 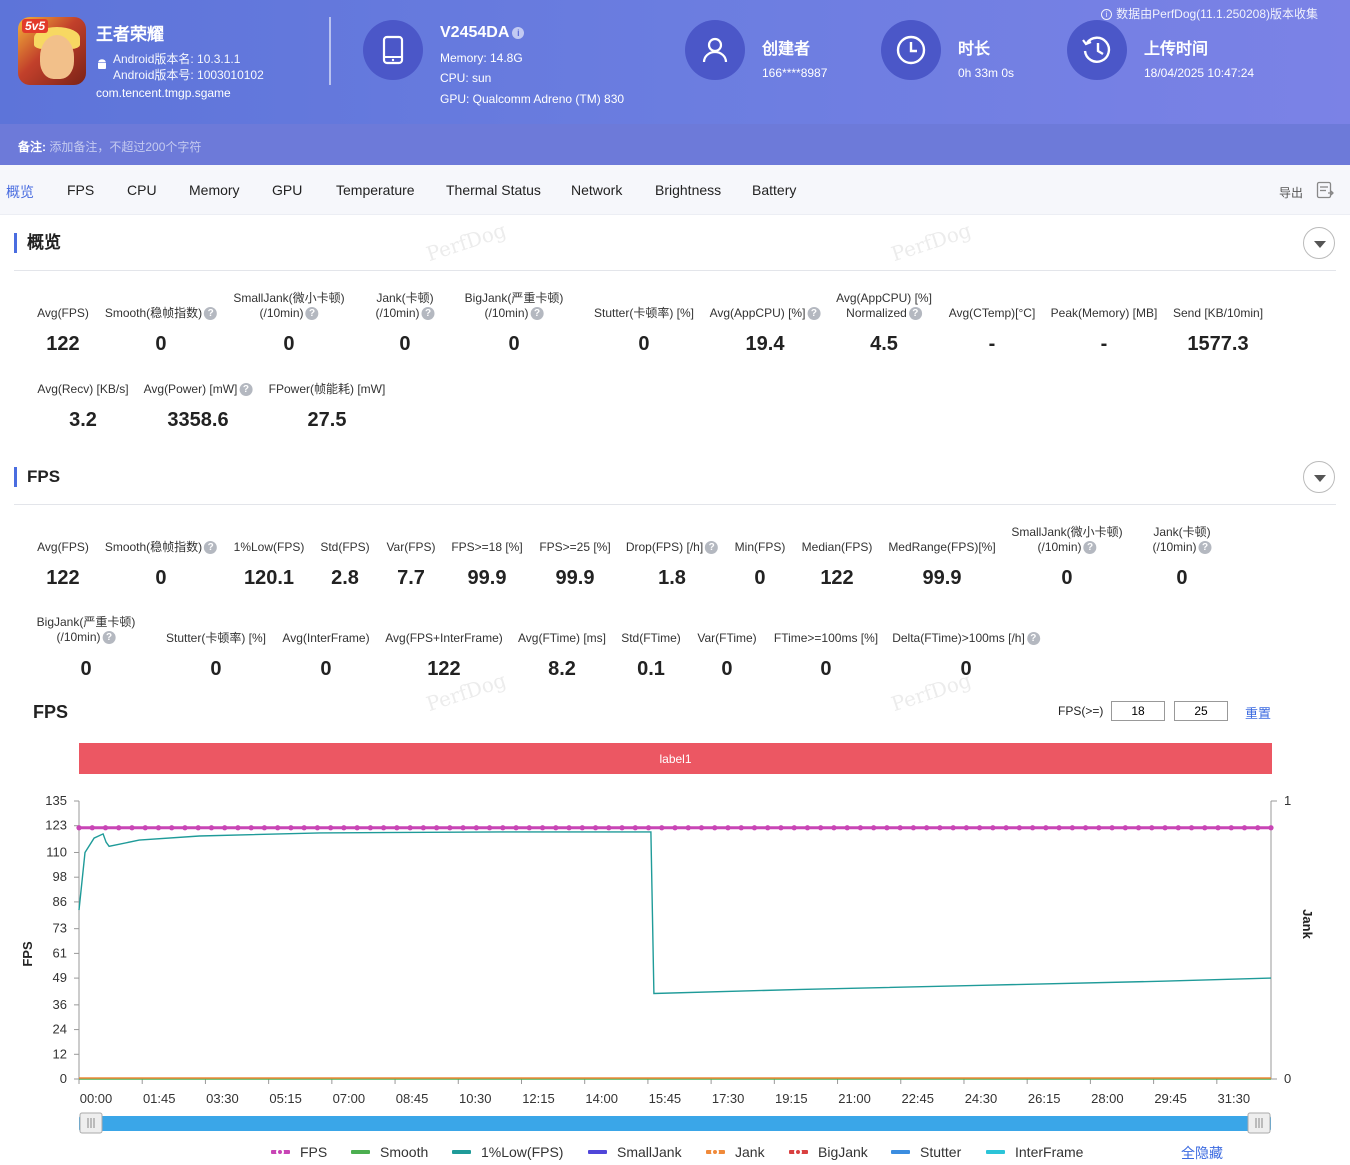 What do you see at coordinates (153, 547) in the screenshot?
I see `metric-label-text: Smooth(稳帧指数)` at bounding box center [153, 547].